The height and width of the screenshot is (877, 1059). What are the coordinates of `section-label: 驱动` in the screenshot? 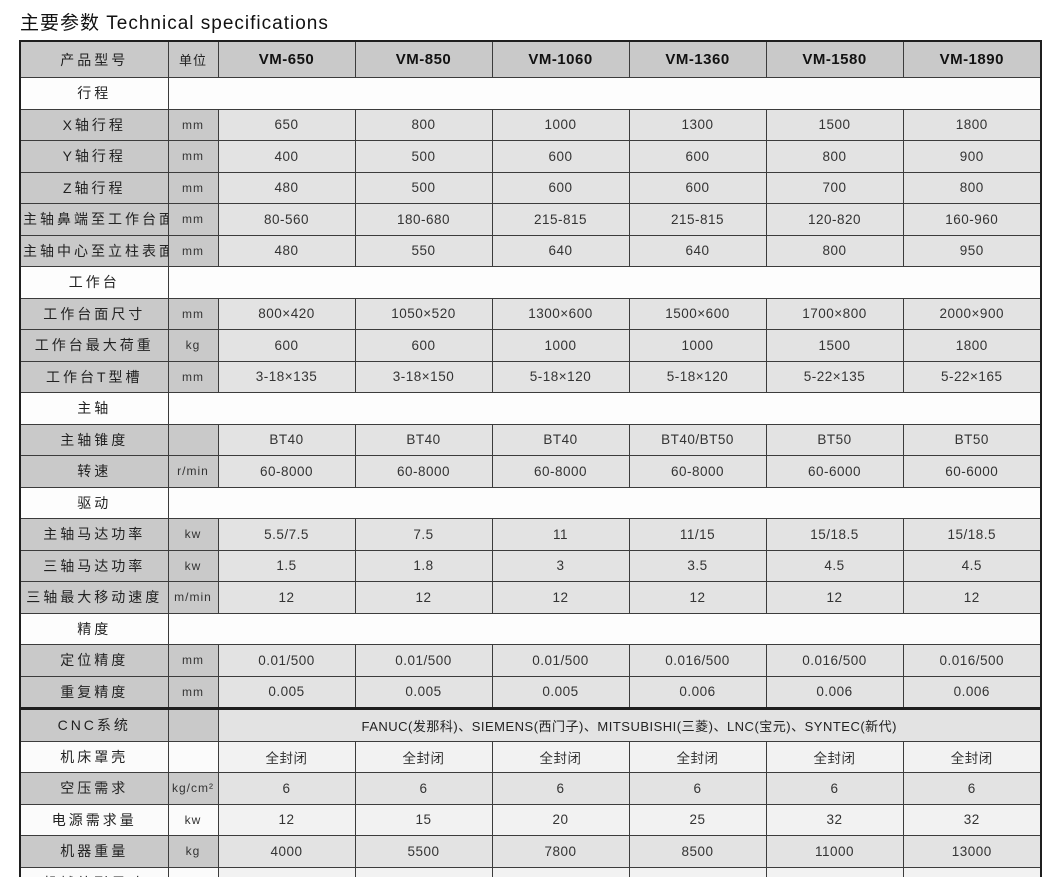 It's located at (94, 502).